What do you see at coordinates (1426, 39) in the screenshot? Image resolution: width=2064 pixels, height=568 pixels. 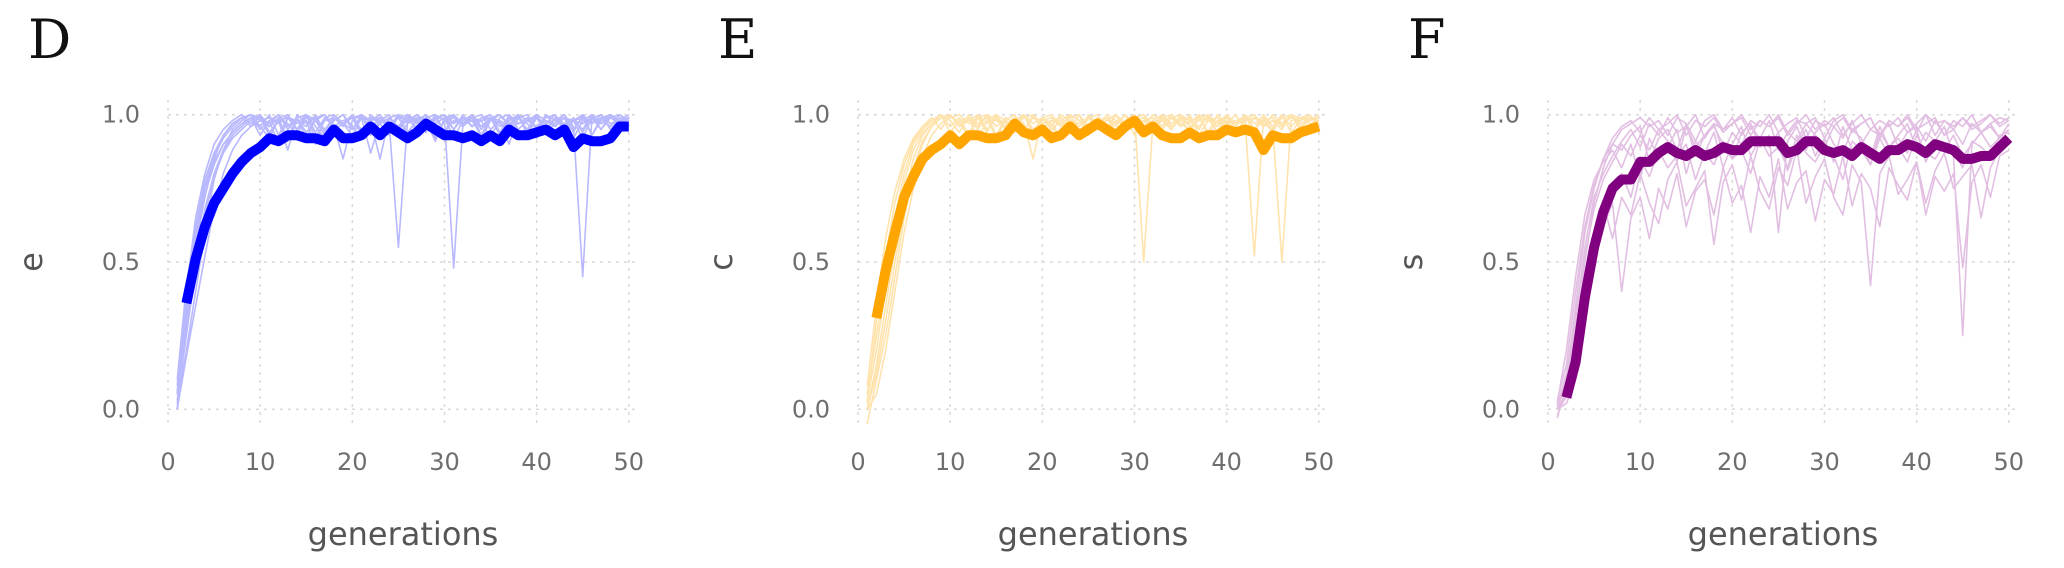 I see `panel-letter: F` at bounding box center [1426, 39].